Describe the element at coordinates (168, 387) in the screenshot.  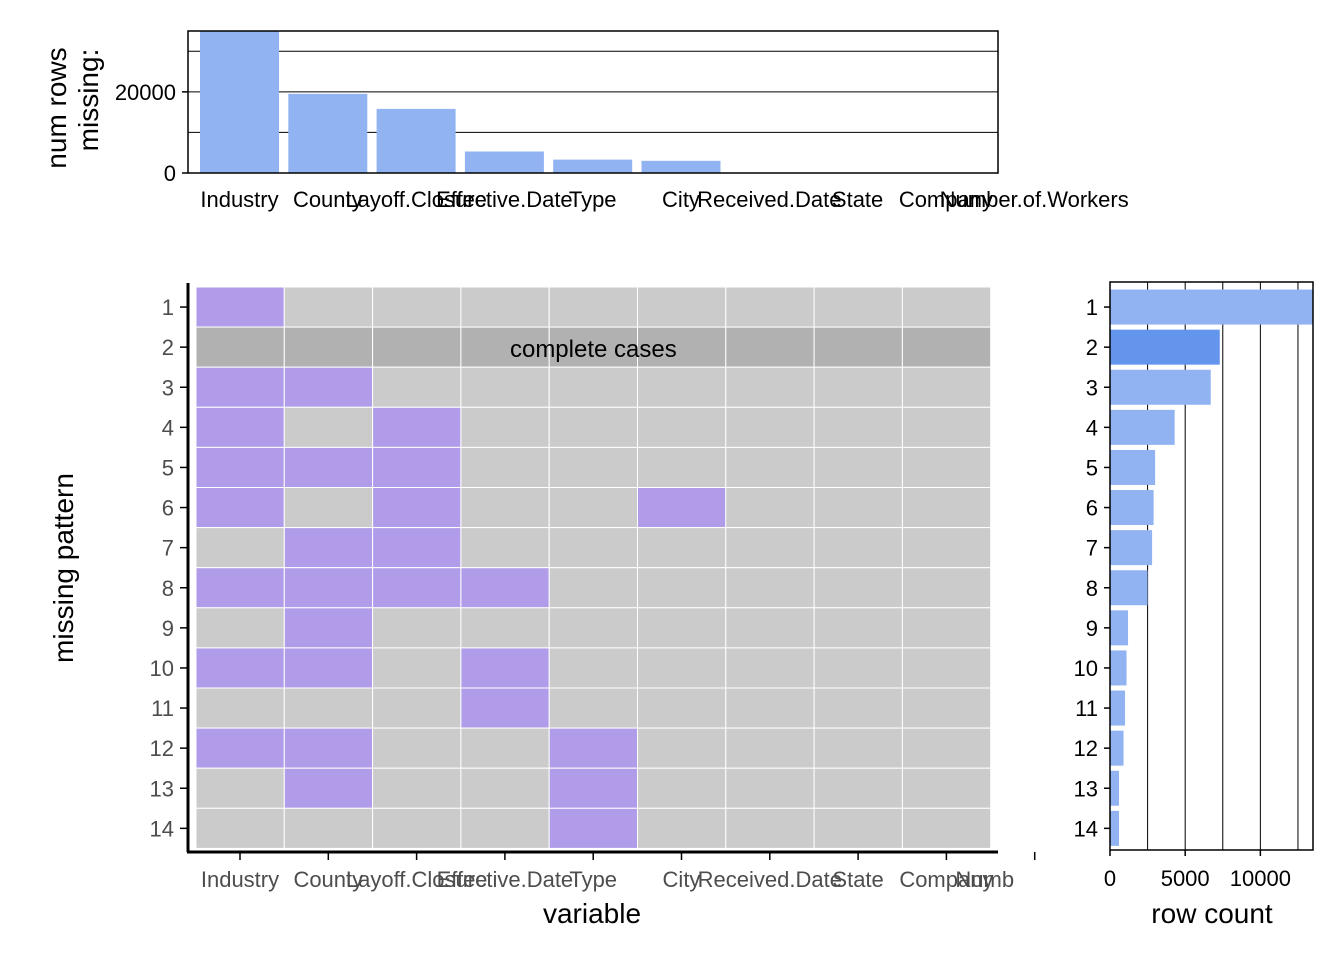
I see `heatmap-y-tick-label: 3` at that location.